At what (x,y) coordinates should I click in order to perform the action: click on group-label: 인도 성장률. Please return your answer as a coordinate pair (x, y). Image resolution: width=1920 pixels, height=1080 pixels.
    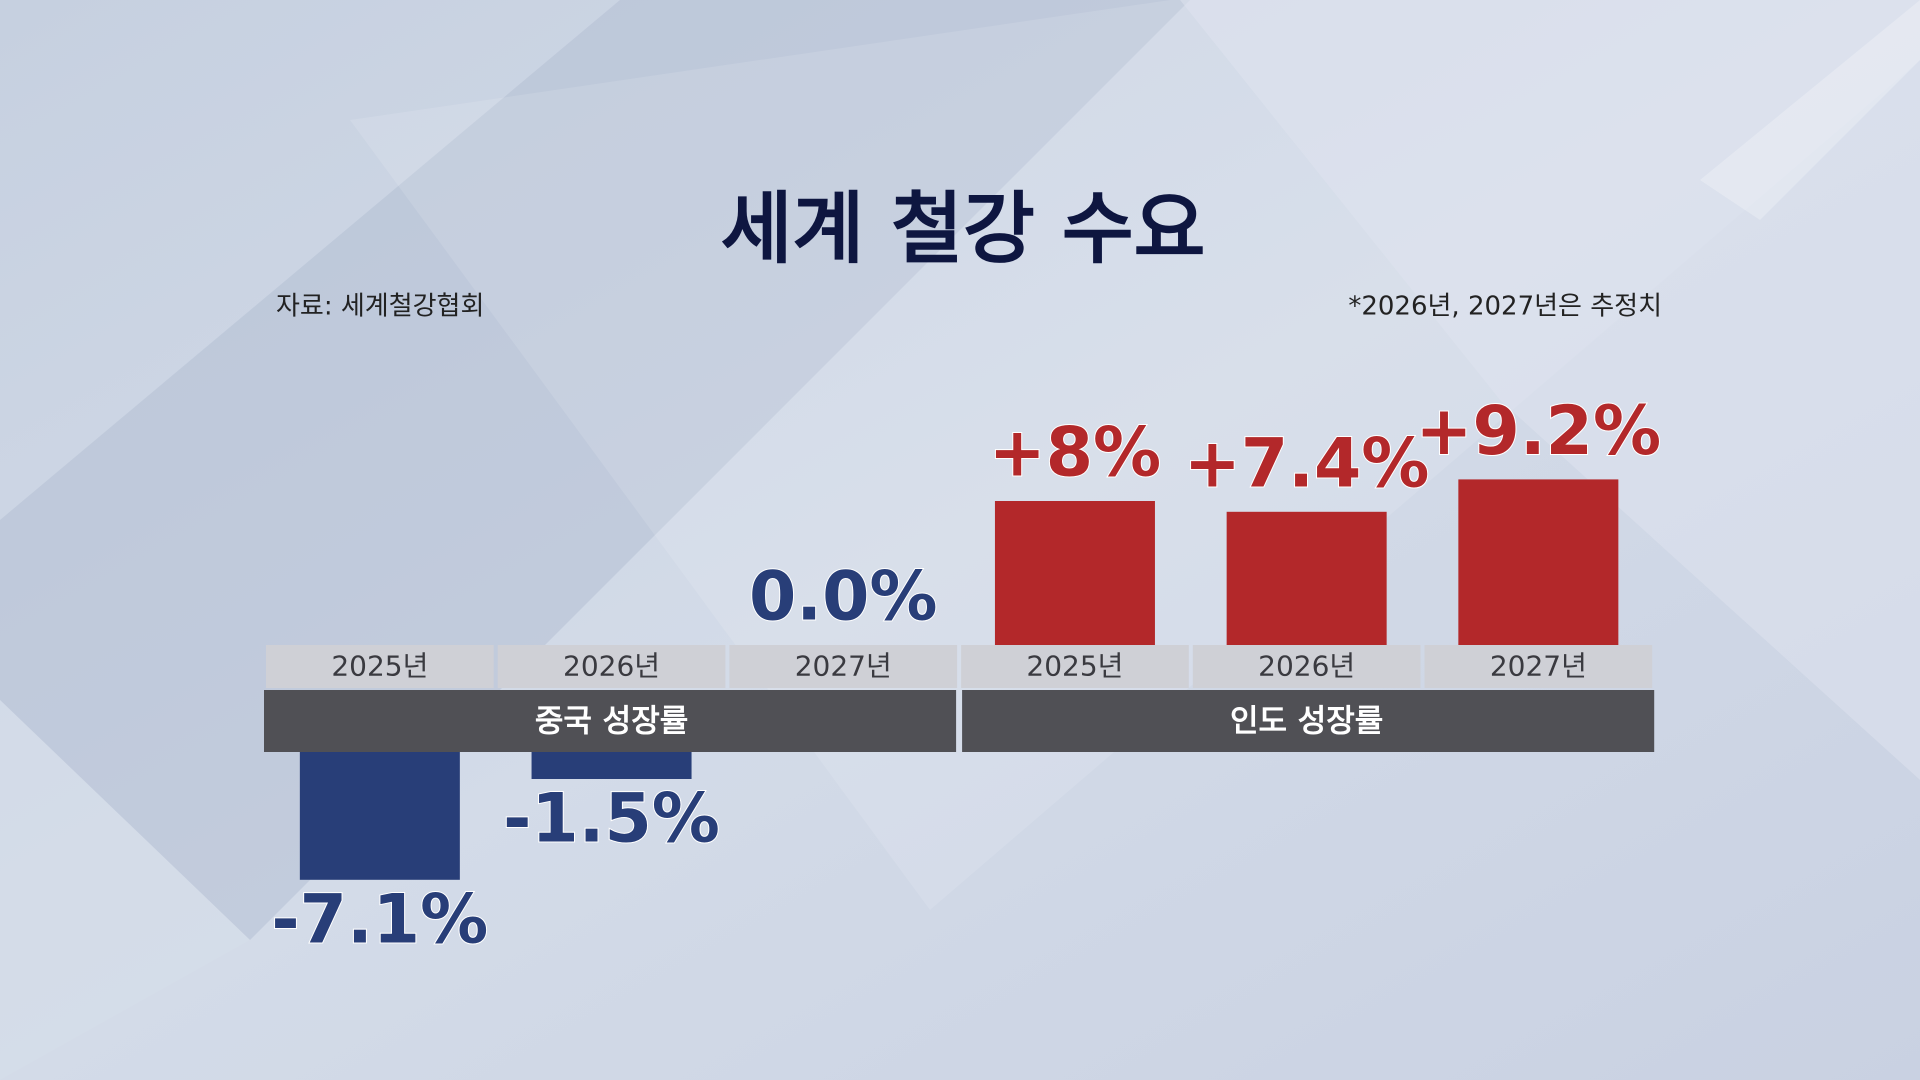
    Looking at the image, I should click on (1306, 722).